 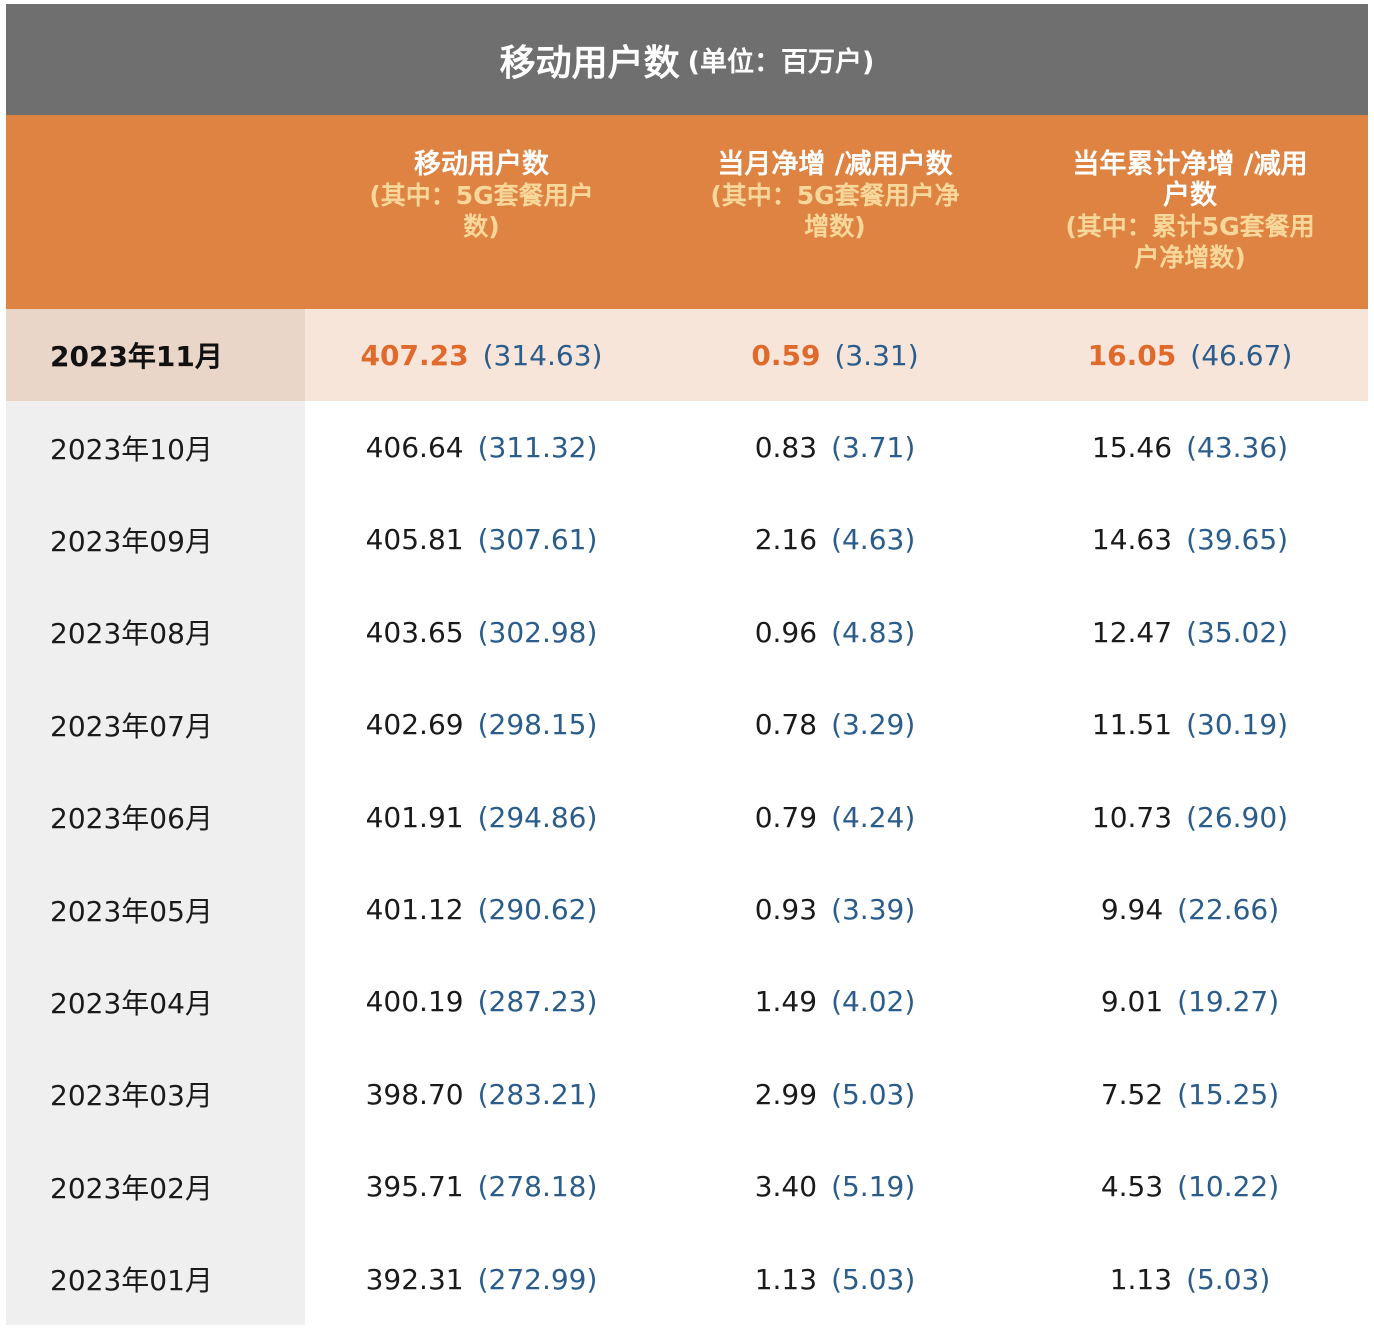 What do you see at coordinates (481, 164) in the screenshot?
I see `header-title: 移动用户数` at bounding box center [481, 164].